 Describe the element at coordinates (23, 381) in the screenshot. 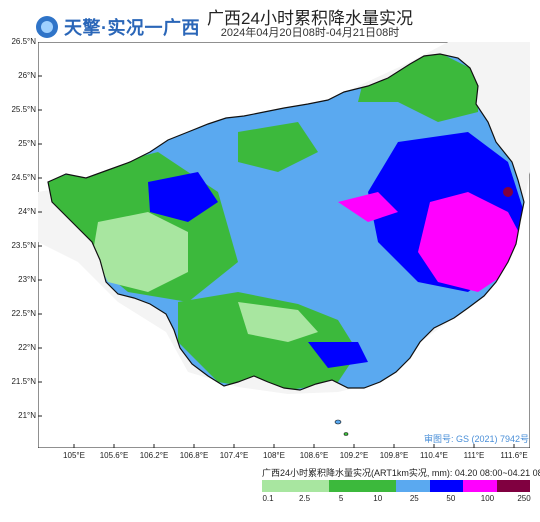

I see `lat-label: 21.5°N` at that location.